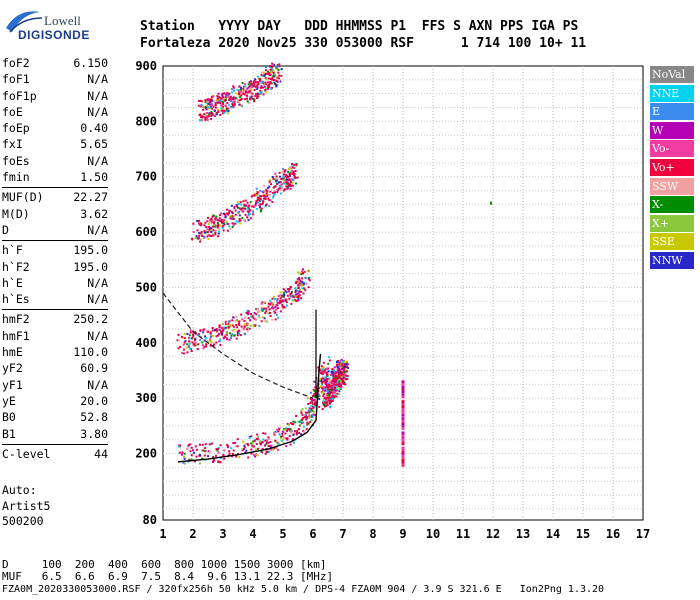 Image resolution: width=700 pixels, height=600 pixels. I want to click on dashed-curve, so click(238, 345).